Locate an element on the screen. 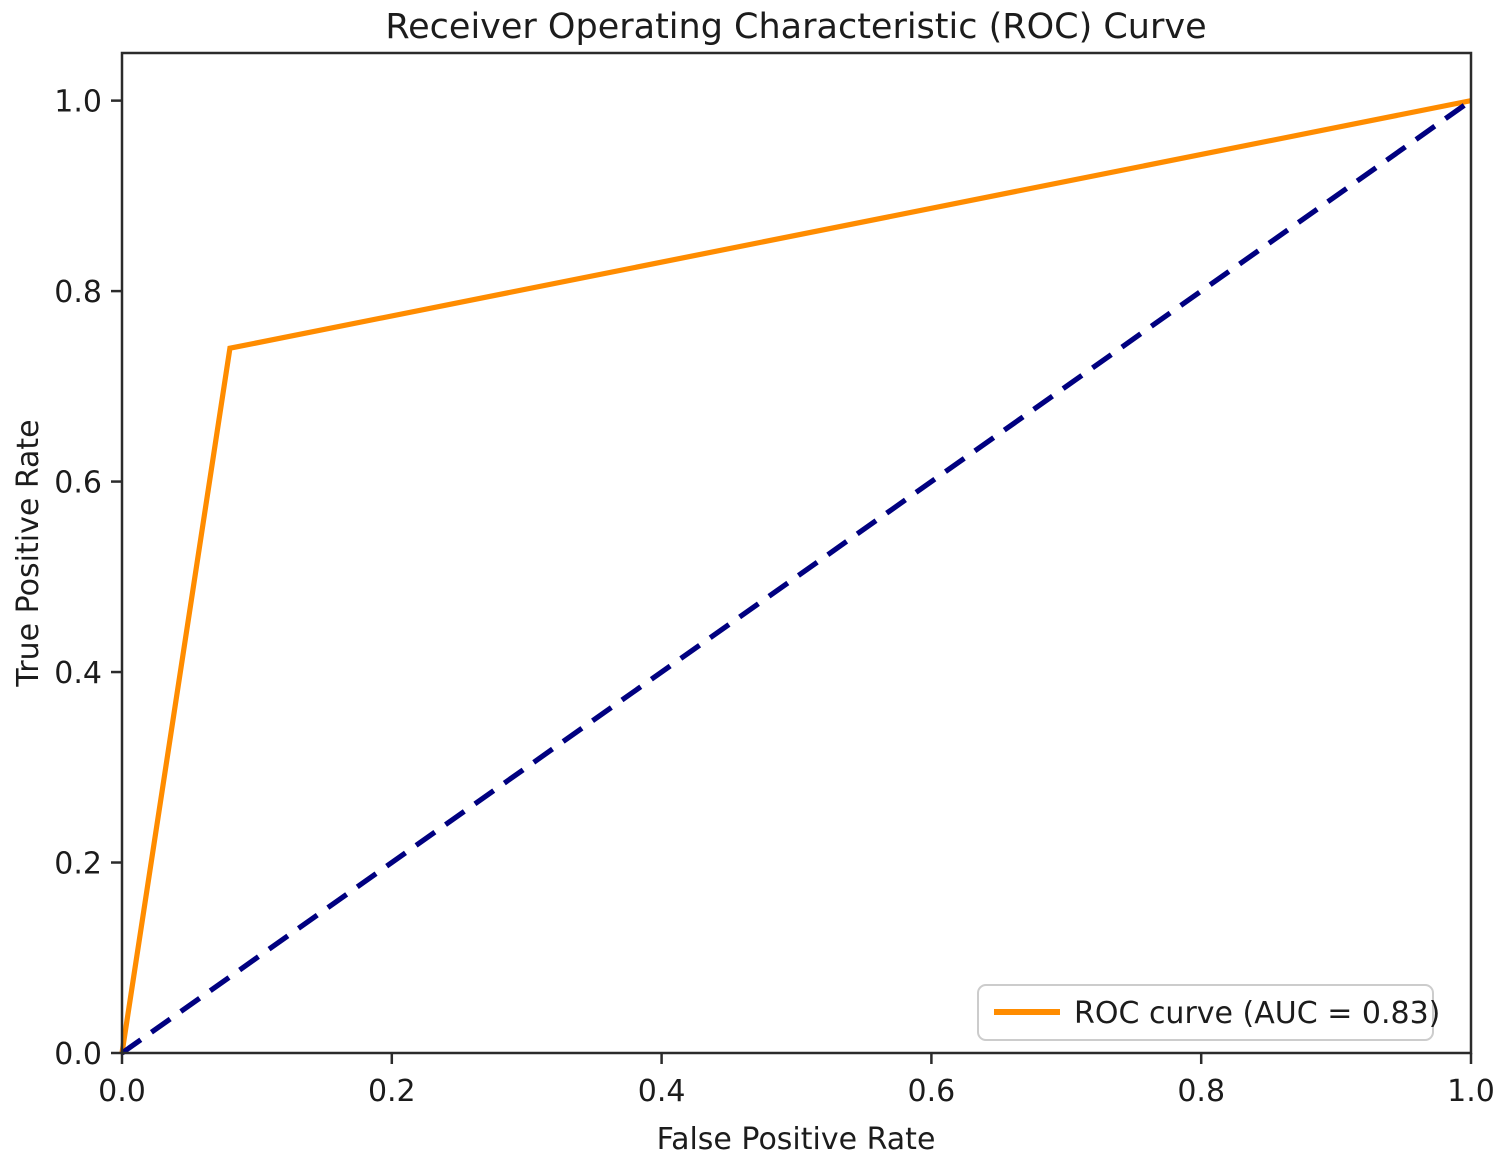 This screenshot has height=1158, width=1500. legend-label: ROC curve (AUC = 0.83) is located at coordinates (1257, 1013).